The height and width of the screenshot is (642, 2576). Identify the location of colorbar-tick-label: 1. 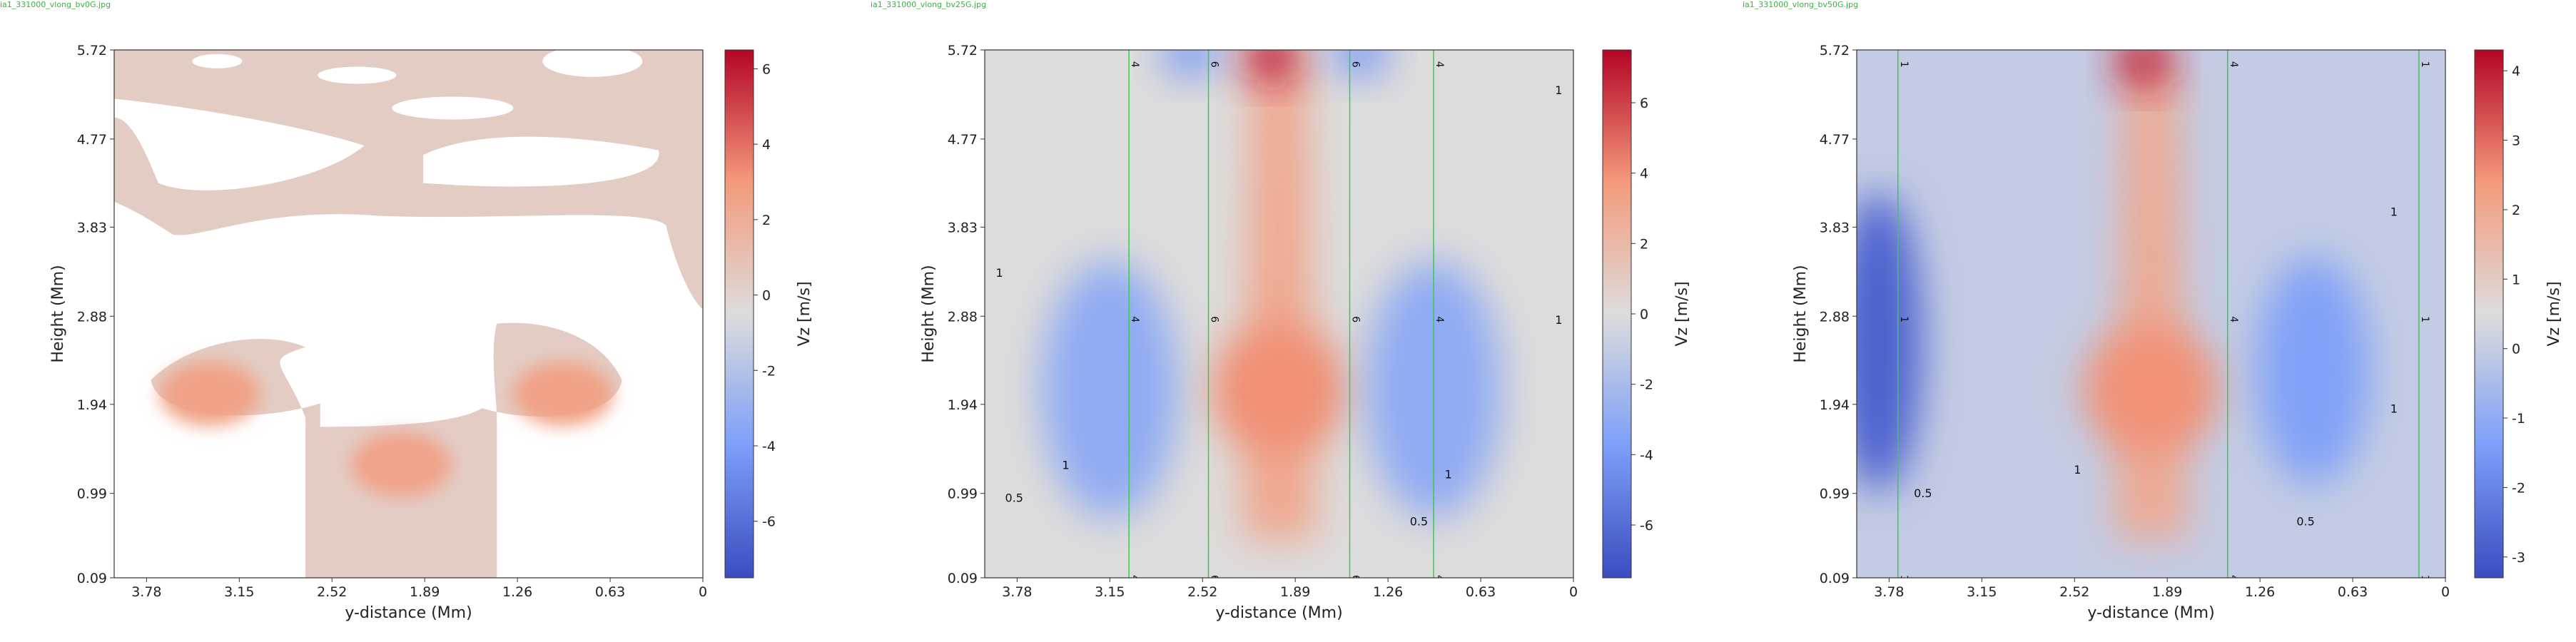
(2516, 279).